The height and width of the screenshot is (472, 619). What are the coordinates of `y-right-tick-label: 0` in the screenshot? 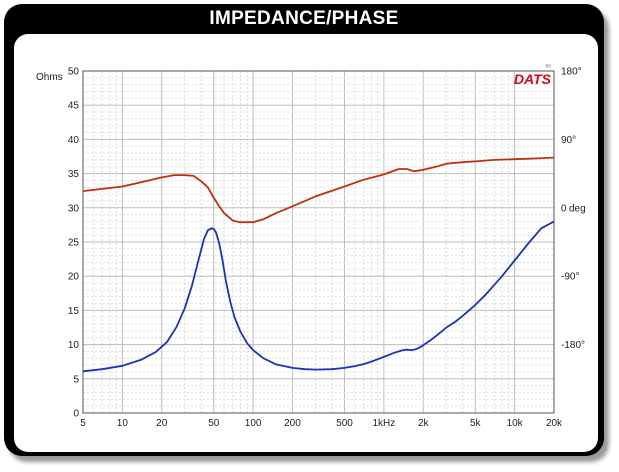 It's located at (564, 208).